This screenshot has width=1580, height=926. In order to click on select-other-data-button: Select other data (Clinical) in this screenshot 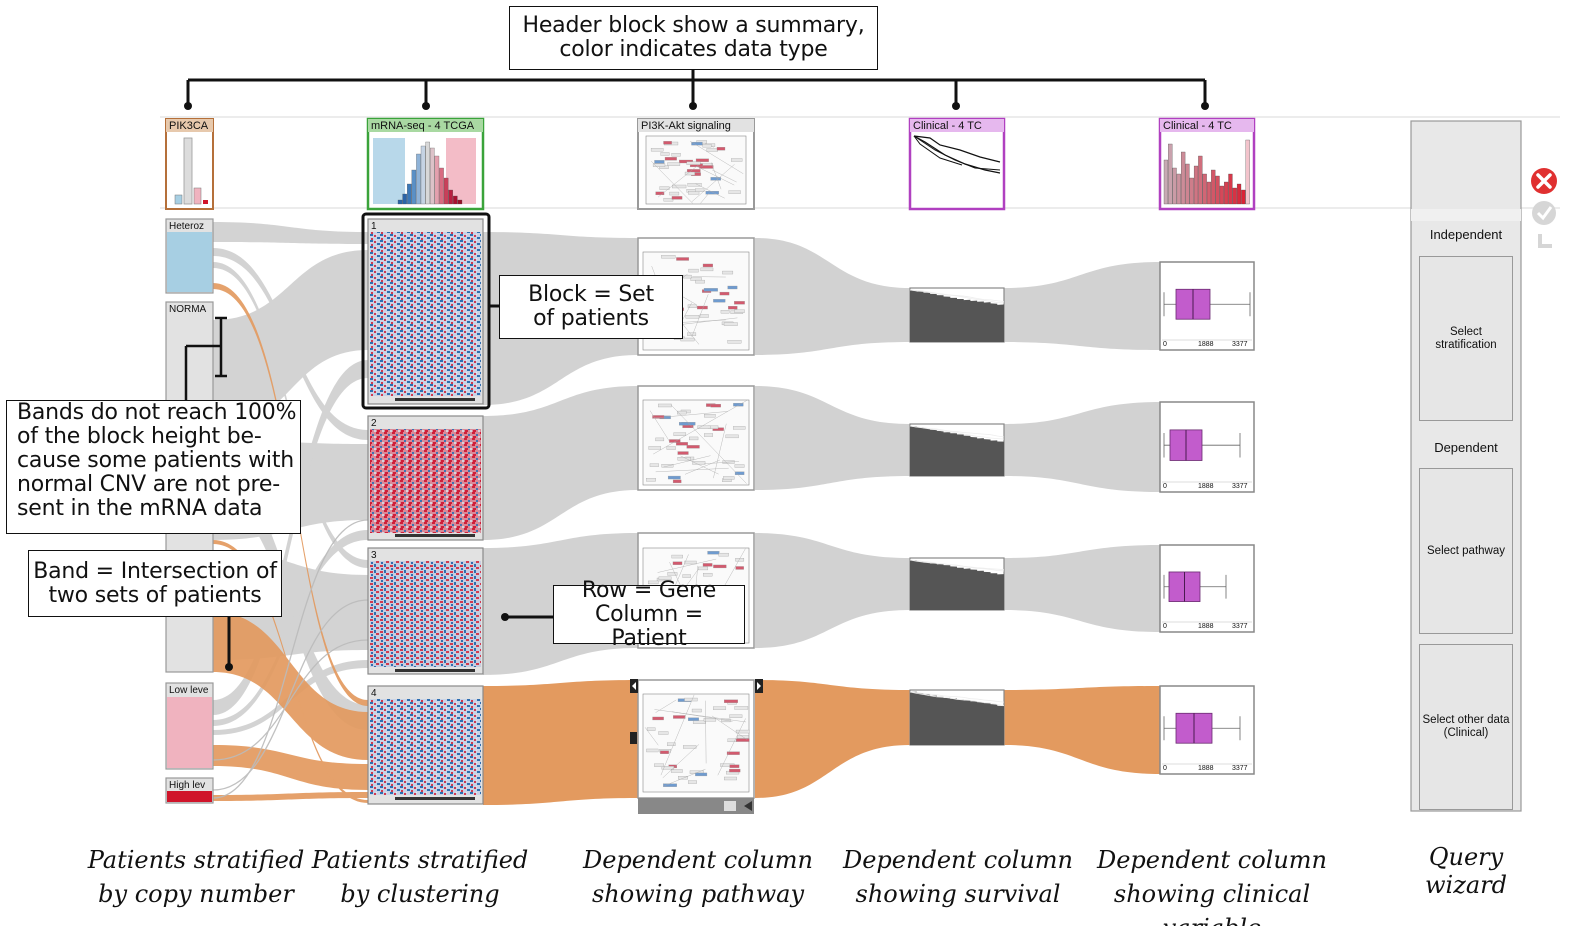, I will do `click(1466, 727)`.